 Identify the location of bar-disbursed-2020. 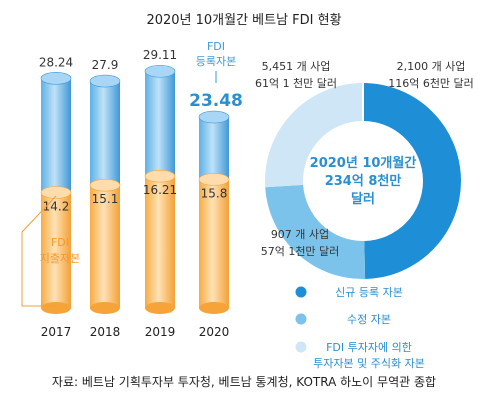
(214, 243).